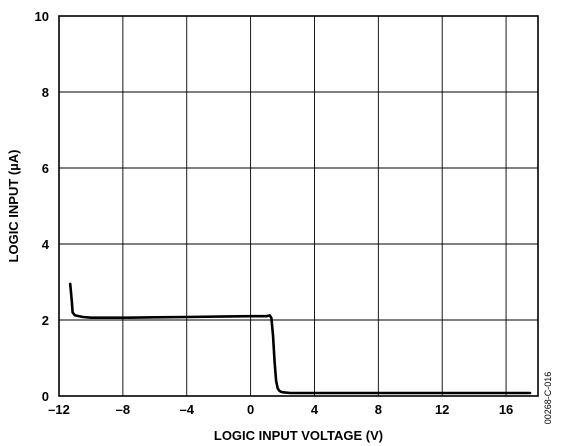 The height and width of the screenshot is (446, 561). I want to click on figure-id: 00268-C-016, so click(548, 398).